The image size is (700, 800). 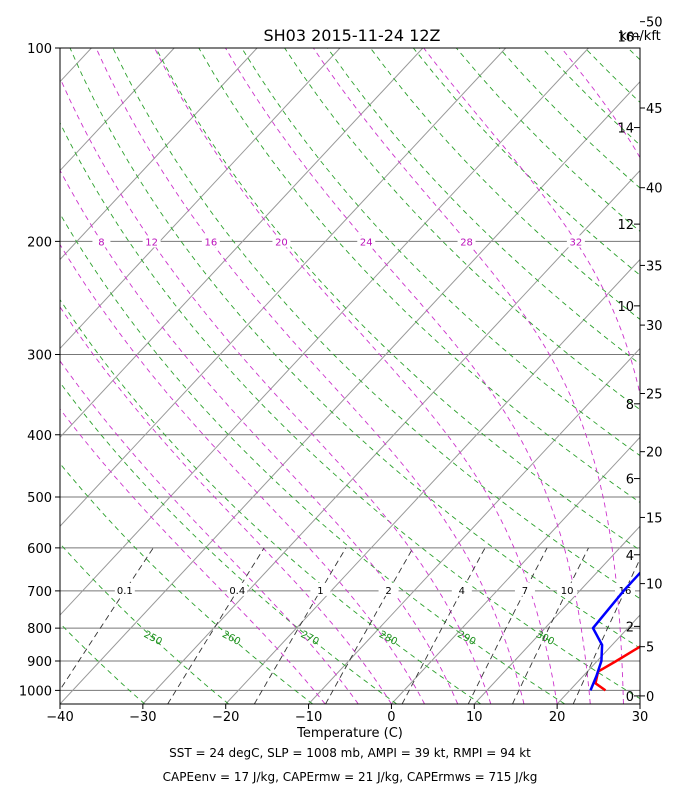 I want to click on kft-tick-label: 20, so click(x=654, y=453).